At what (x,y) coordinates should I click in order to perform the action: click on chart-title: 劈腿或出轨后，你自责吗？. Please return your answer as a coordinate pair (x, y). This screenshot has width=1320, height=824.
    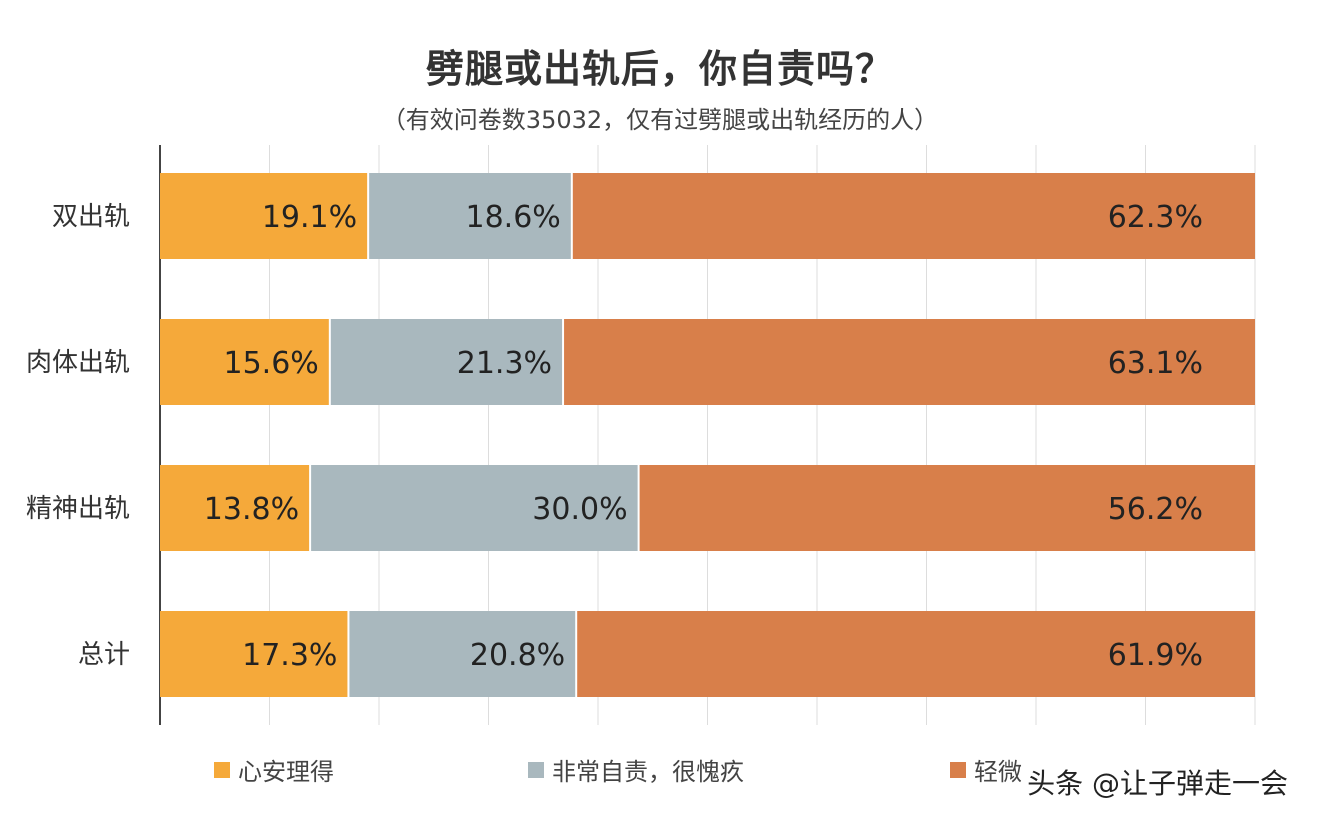
    Looking at the image, I should click on (659, 69).